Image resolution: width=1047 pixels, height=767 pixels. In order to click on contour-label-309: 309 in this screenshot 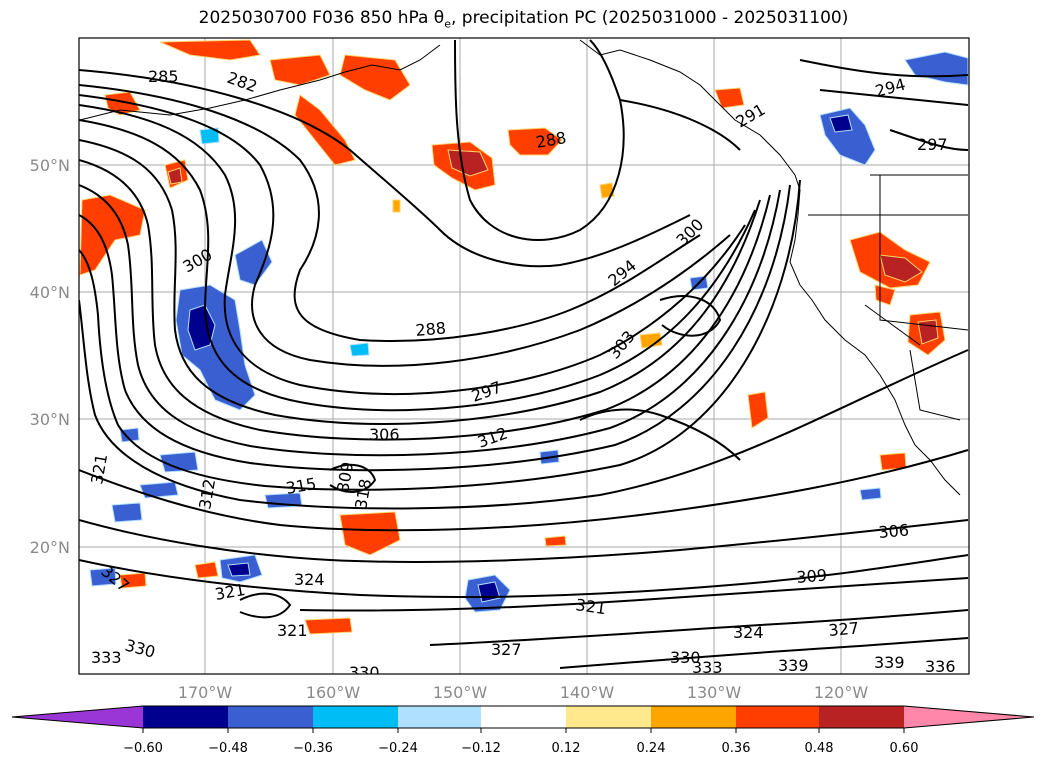, I will do `click(812, 576)`.